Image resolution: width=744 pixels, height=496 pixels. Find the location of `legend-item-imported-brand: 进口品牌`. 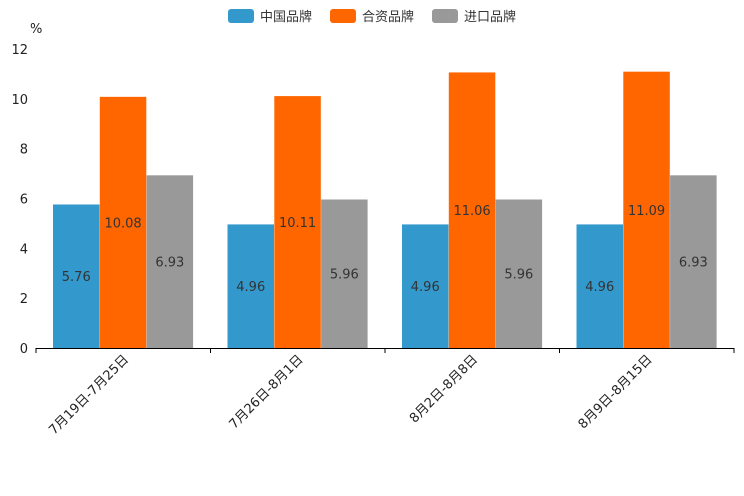

legend-item-imported-brand: 进口品牌 is located at coordinates (474, 15).